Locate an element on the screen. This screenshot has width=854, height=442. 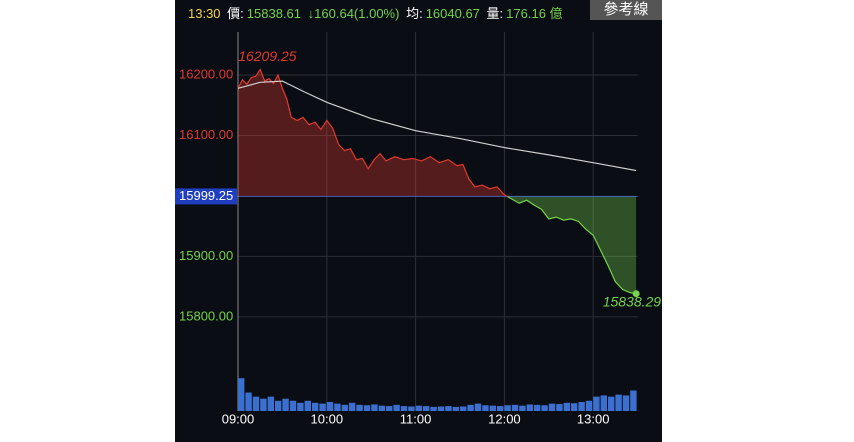
vol: 176.16 億 is located at coordinates (534, 13).